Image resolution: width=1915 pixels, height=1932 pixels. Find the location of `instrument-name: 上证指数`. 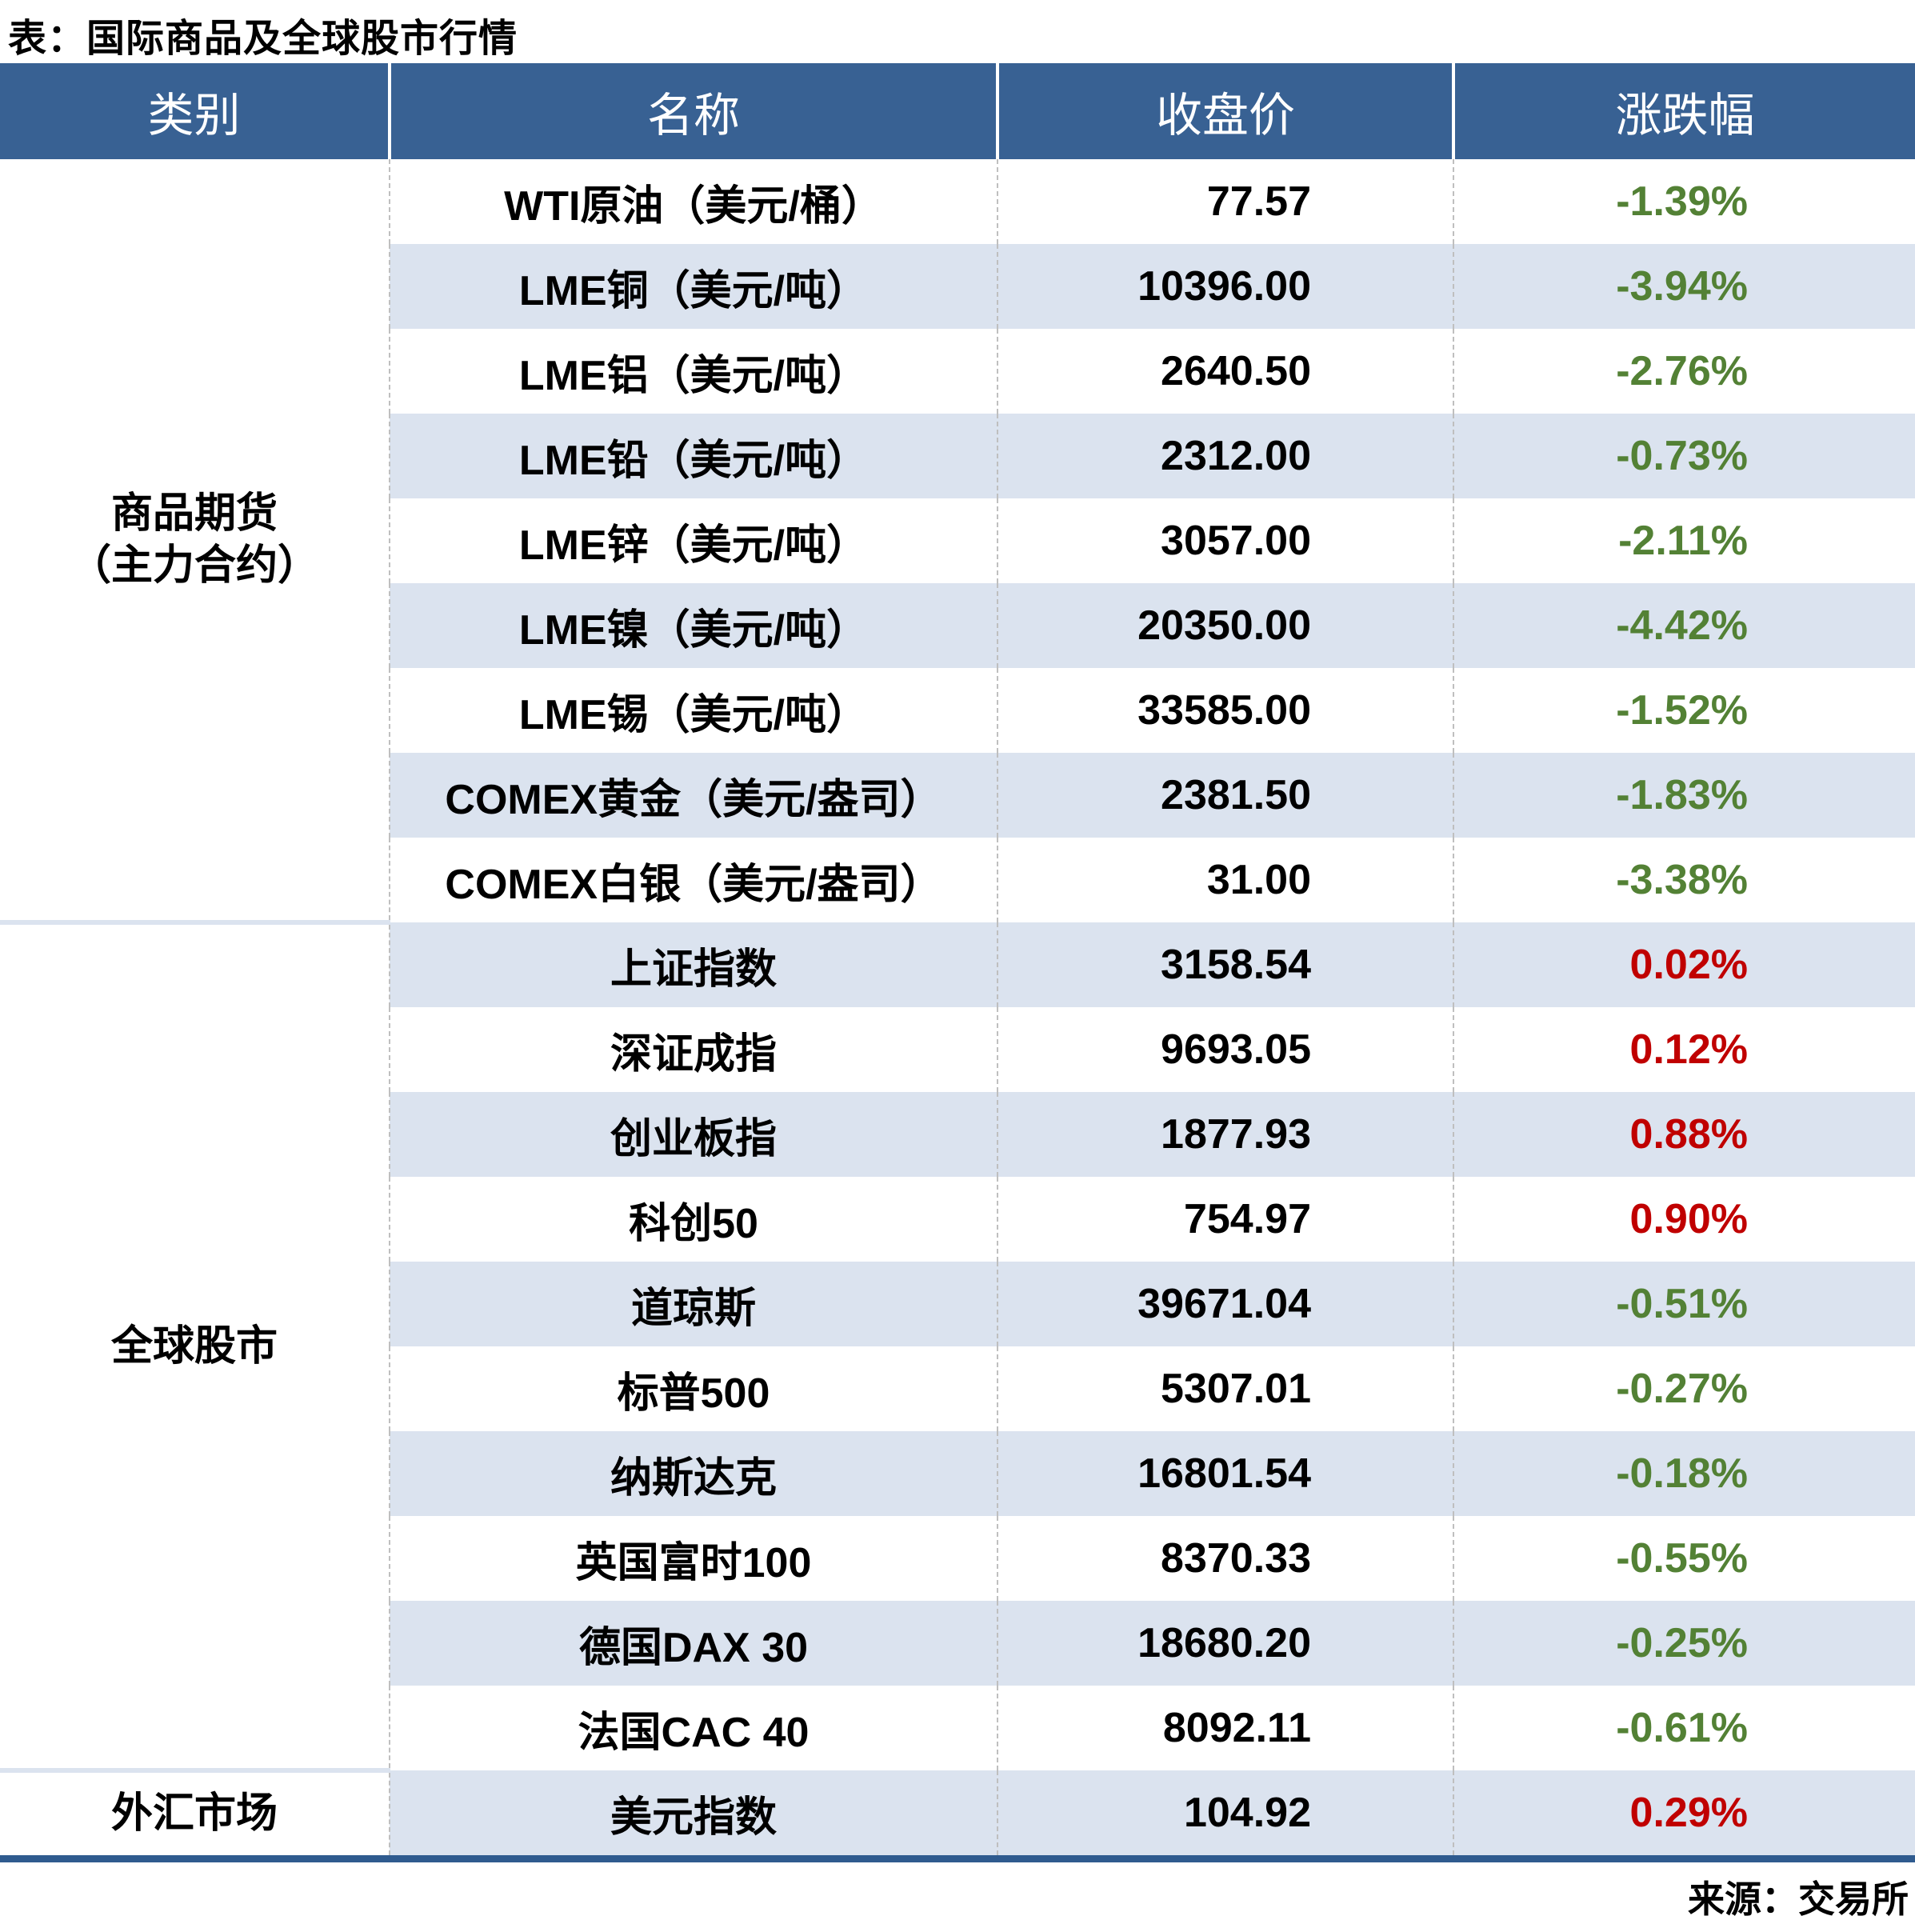

instrument-name: 上证指数 is located at coordinates (693, 964).